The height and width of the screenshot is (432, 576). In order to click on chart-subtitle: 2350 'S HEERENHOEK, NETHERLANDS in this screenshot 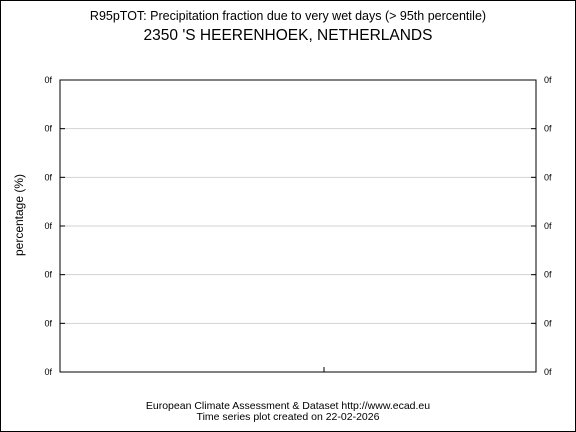, I will do `click(288, 35)`.